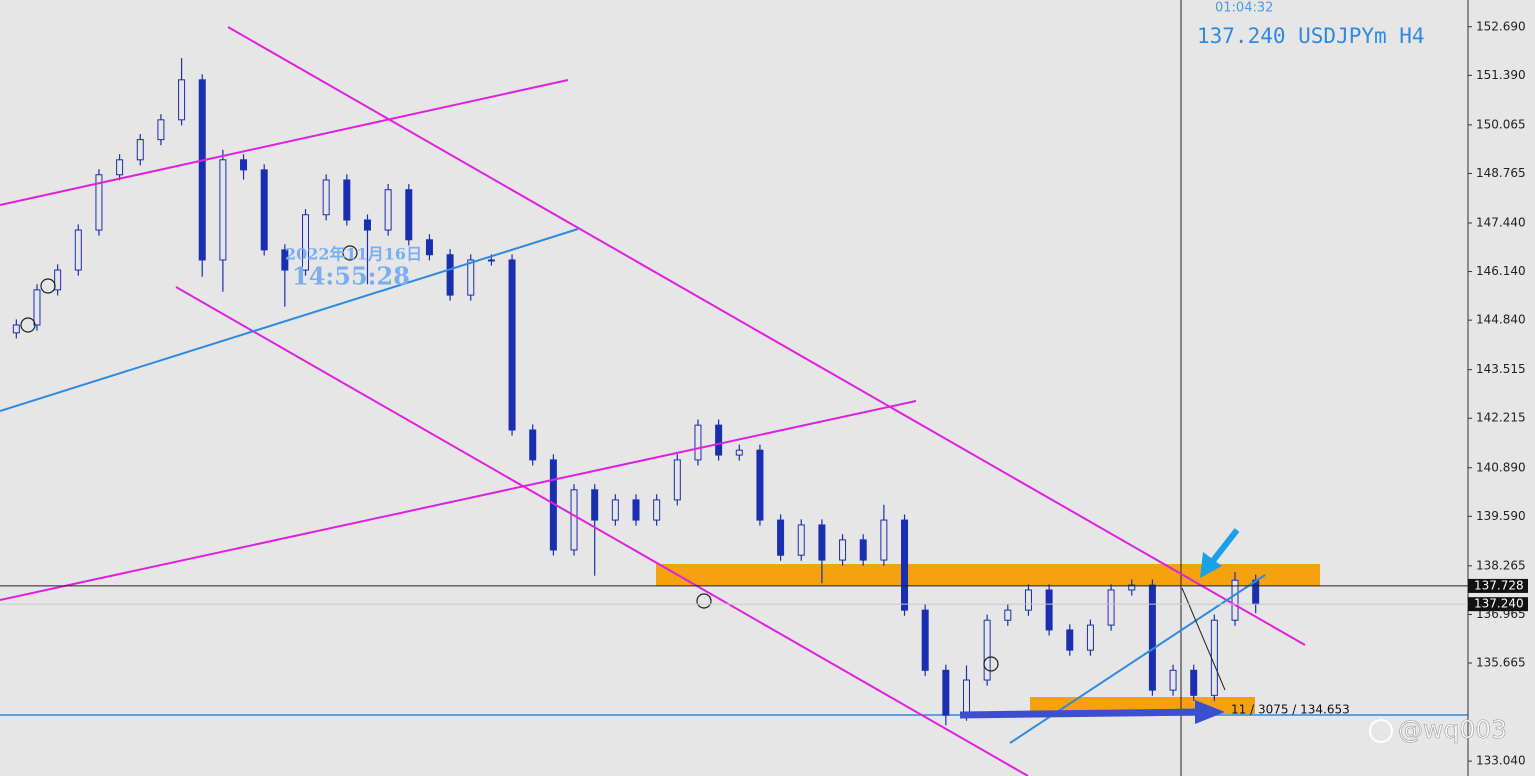 This screenshot has height=776, width=1535. What do you see at coordinates (1501, 320) in the screenshot?
I see `y-tick-label: 144.840` at bounding box center [1501, 320].